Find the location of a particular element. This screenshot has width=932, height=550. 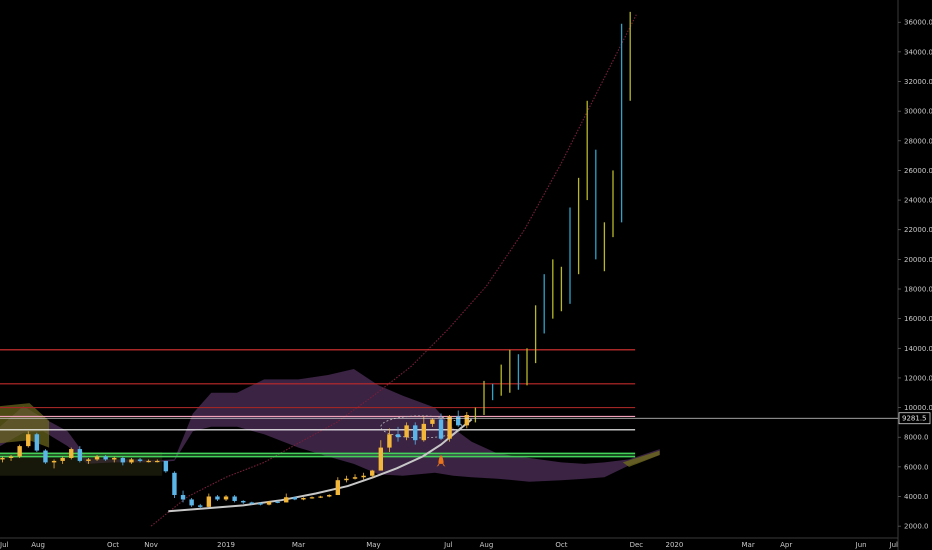

time-axis-tick-label: Nov is located at coordinates (151, 545).